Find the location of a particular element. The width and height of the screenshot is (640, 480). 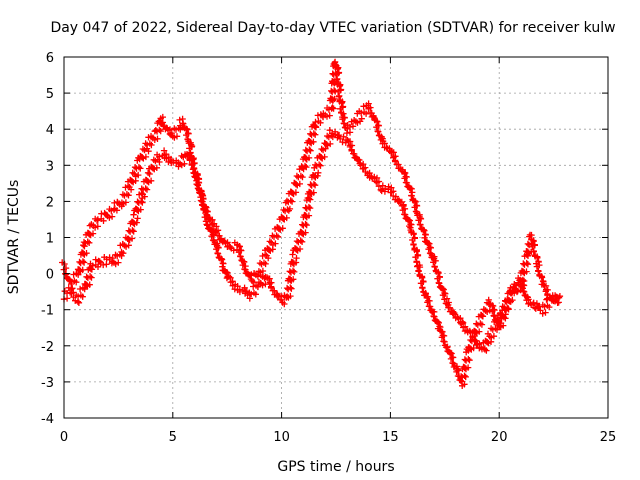

y-tick-label: -4 is located at coordinates (47, 419).